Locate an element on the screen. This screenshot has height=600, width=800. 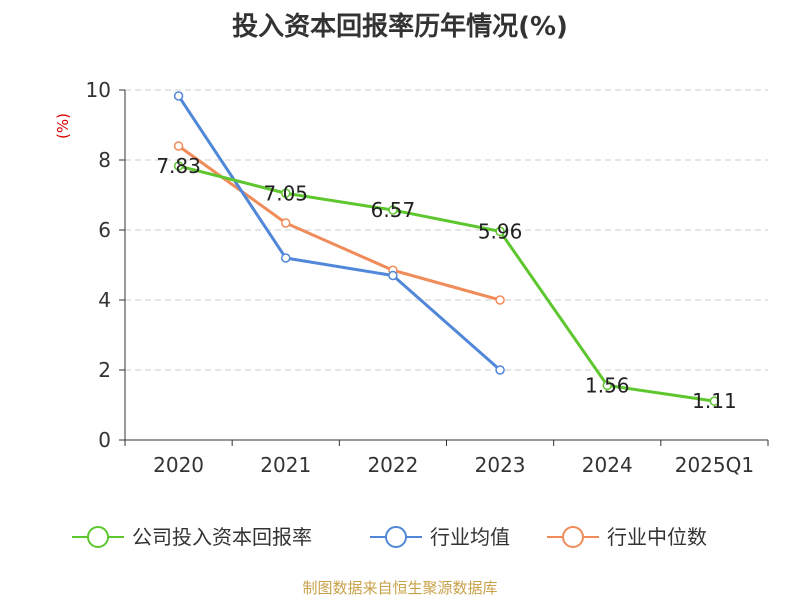
legend-item: 公司投入资本回报率 is located at coordinates (192, 537).